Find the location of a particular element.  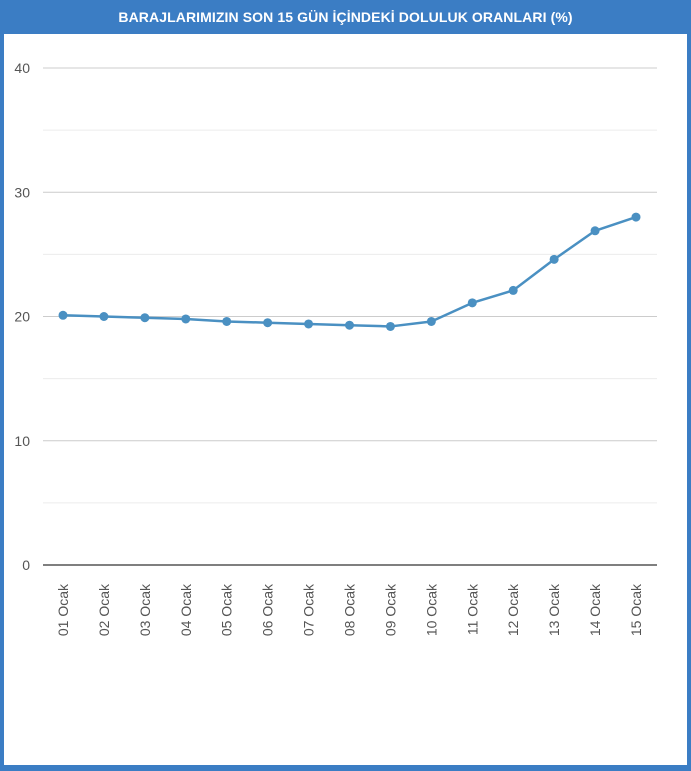

x-tick-label: 01 Ocak is located at coordinates (63, 609).